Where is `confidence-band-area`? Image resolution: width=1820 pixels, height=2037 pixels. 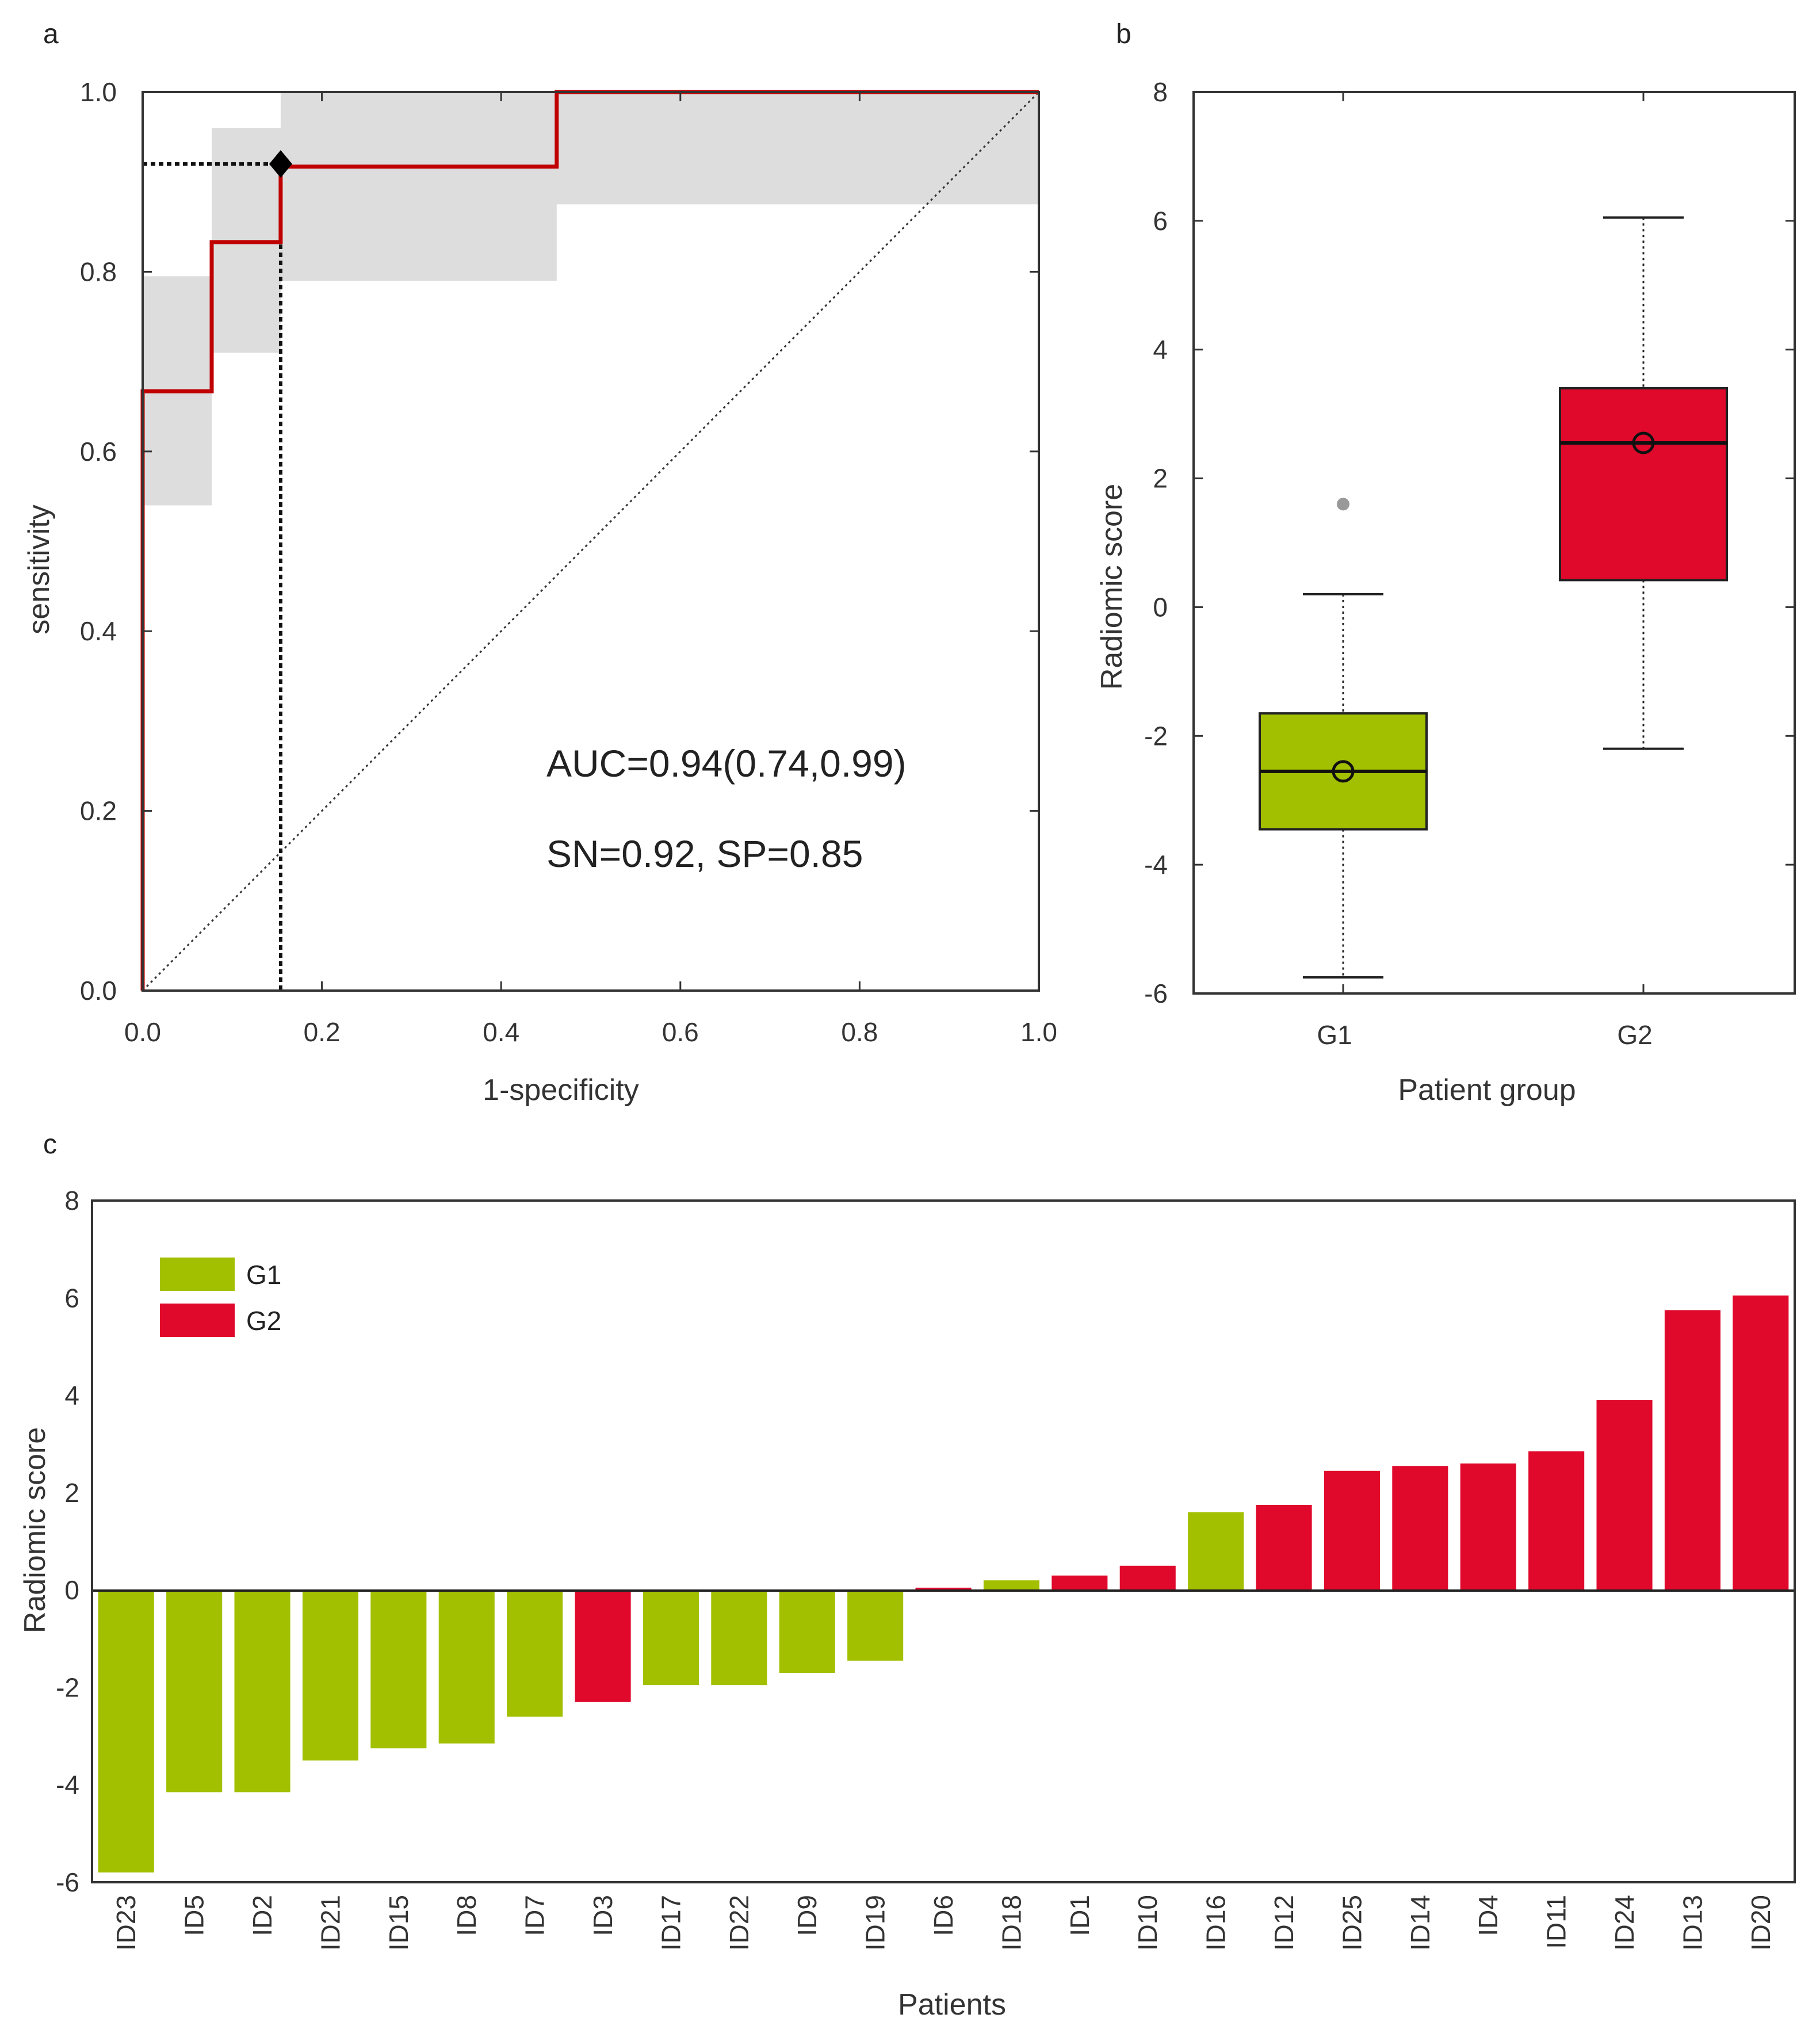 confidence-band-area is located at coordinates (591, 299).